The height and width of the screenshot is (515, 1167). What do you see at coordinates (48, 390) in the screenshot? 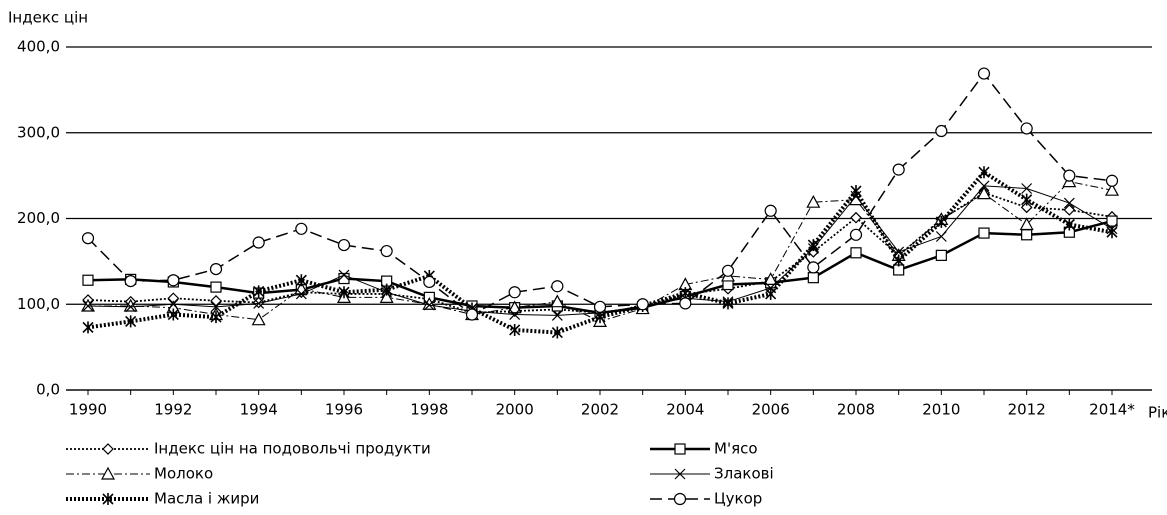
I see `y-tick-label: 0,0` at bounding box center [48, 390].